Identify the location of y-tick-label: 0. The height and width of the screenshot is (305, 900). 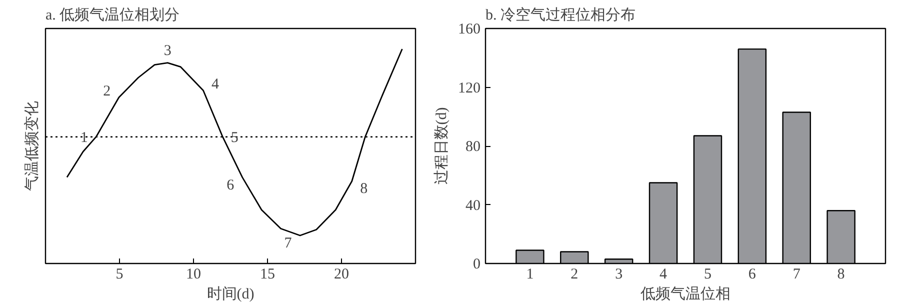
(476, 264).